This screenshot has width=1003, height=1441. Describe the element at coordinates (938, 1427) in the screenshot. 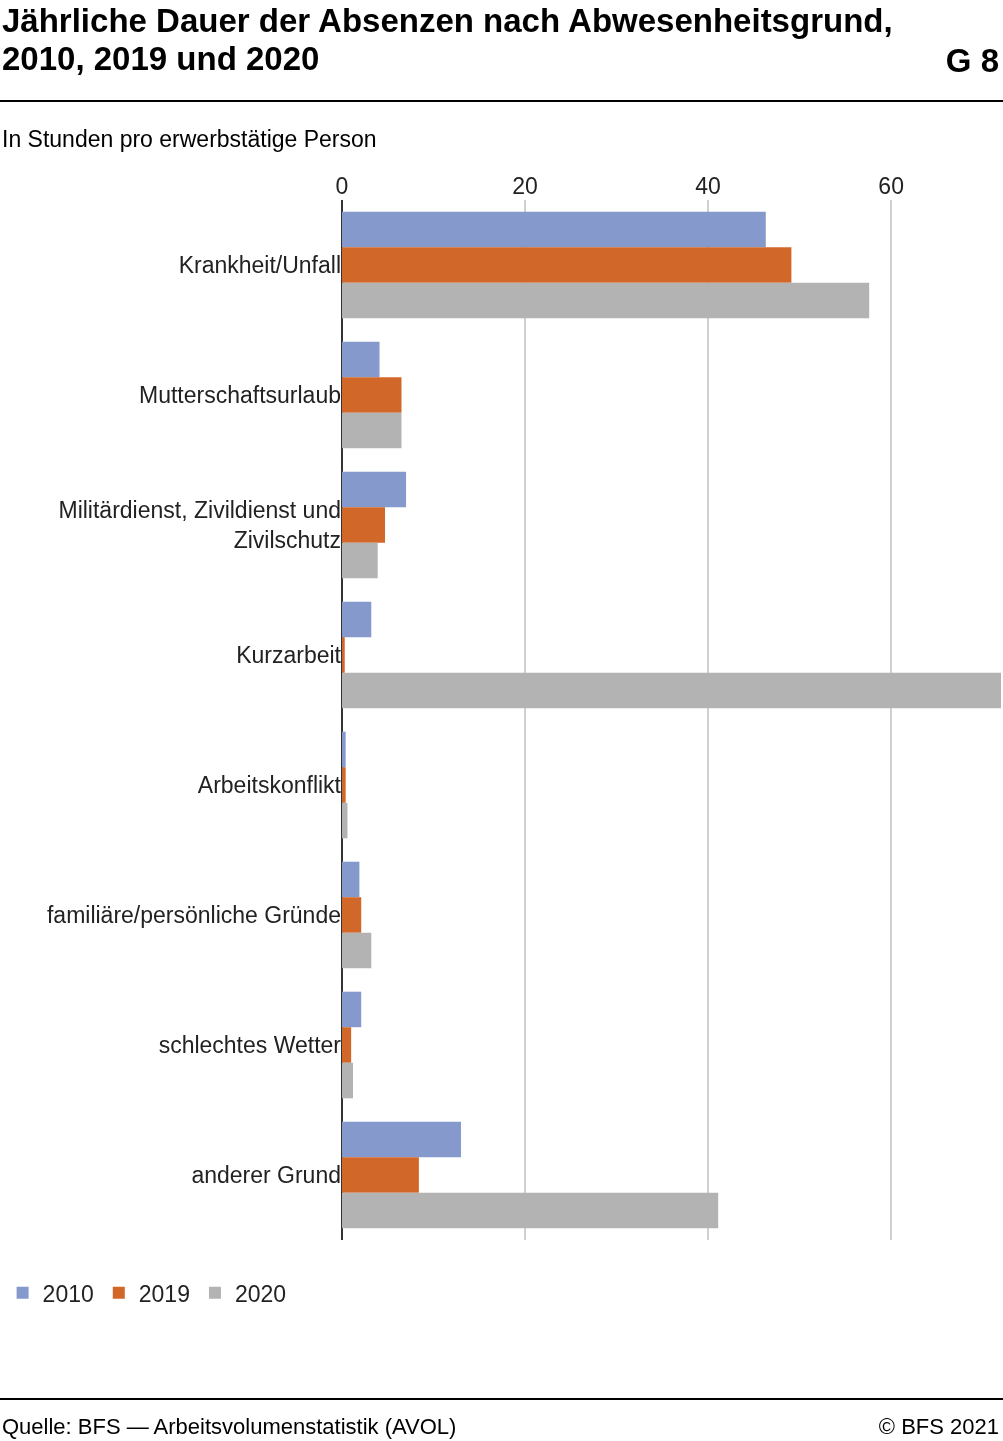

I see `text: © BFS 2021` at that location.